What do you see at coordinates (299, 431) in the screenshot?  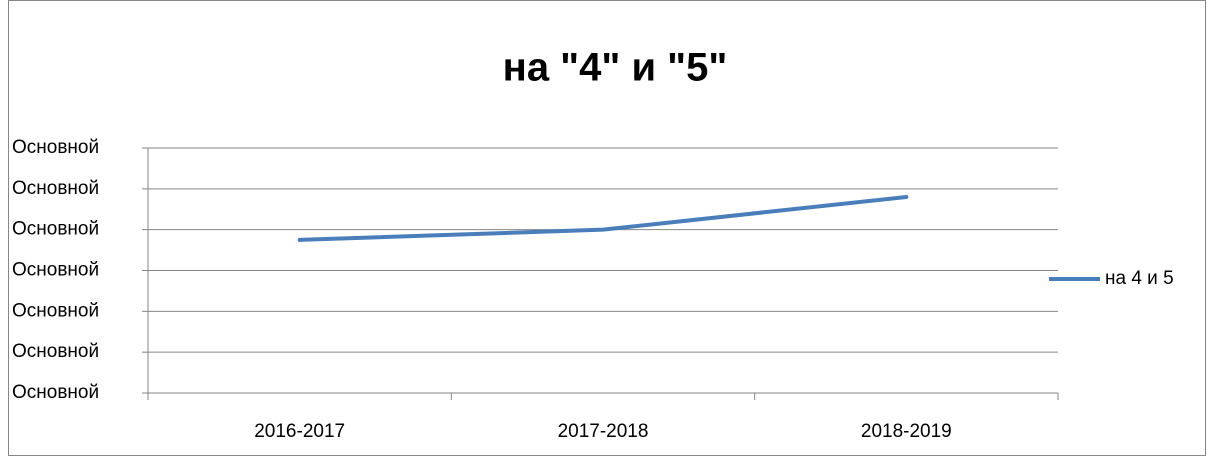 I see `x-tick-label: 2016-2017` at bounding box center [299, 431].